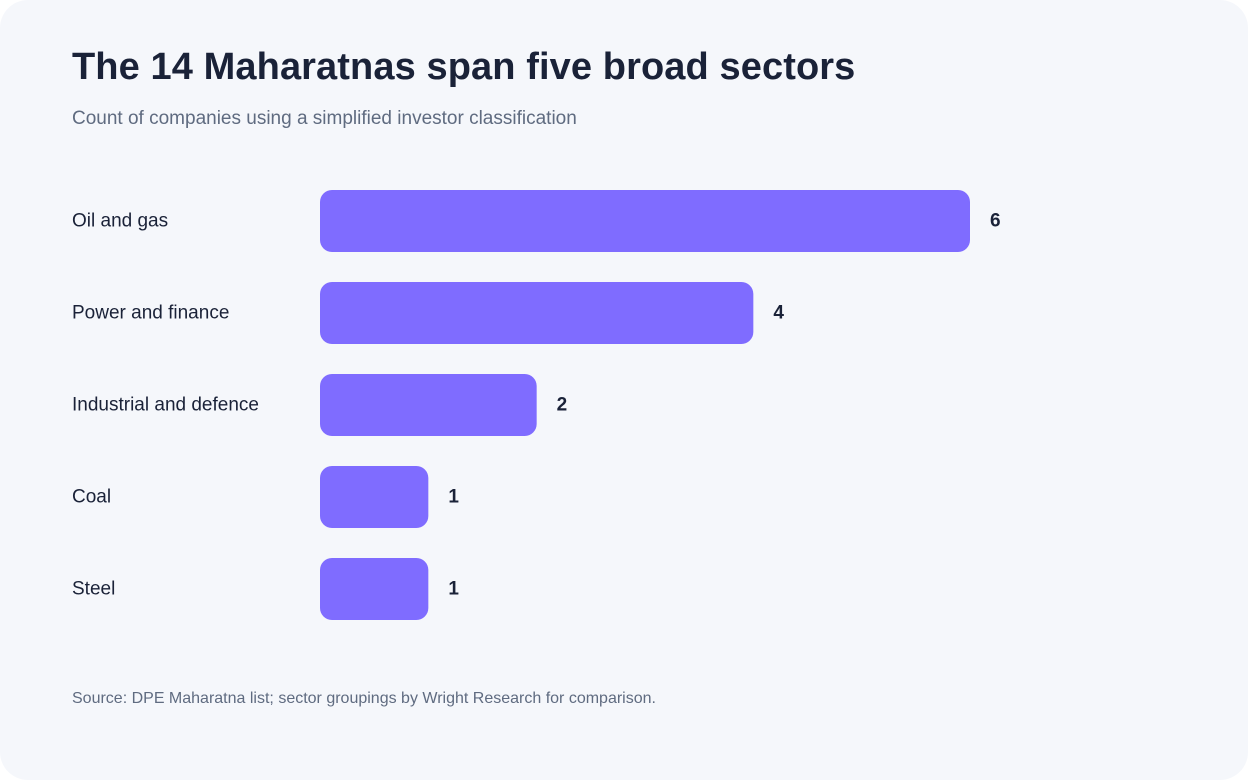 The image size is (1248, 780). What do you see at coordinates (778, 313) in the screenshot?
I see `value-label: 4` at bounding box center [778, 313].